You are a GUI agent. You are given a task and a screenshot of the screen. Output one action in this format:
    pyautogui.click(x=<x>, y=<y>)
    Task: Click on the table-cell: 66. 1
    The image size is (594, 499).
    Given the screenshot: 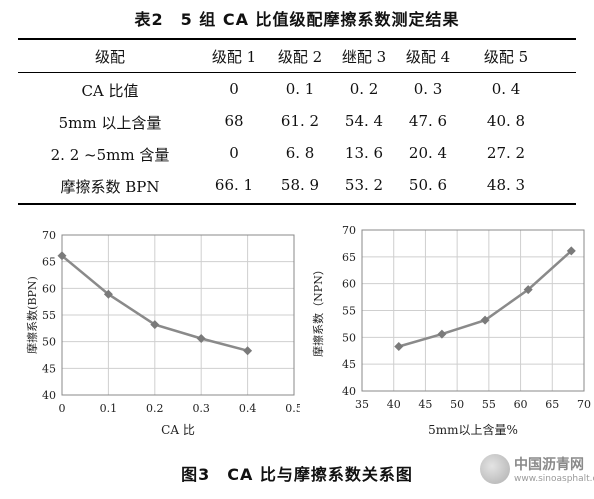 What is the action you would take?
    pyautogui.click(x=234, y=185)
    